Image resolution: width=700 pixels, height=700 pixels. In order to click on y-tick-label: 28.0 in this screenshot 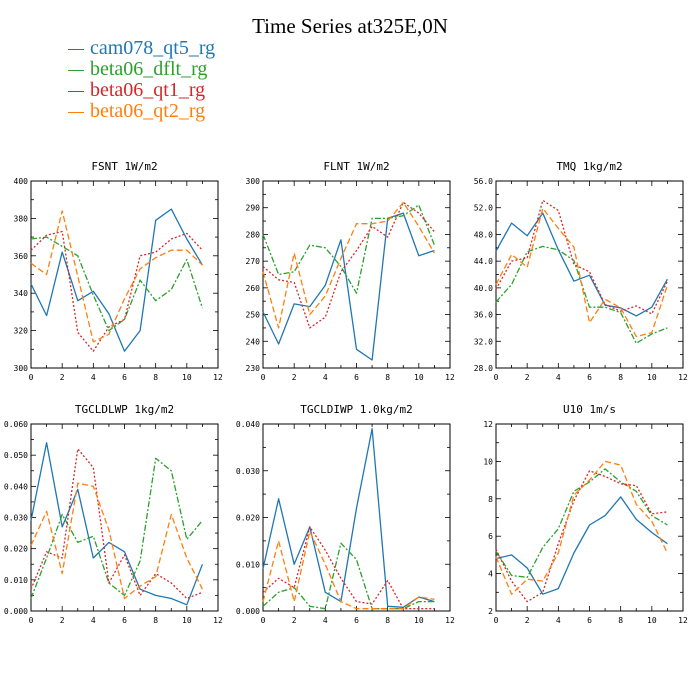, I will do `click(483, 368)`.